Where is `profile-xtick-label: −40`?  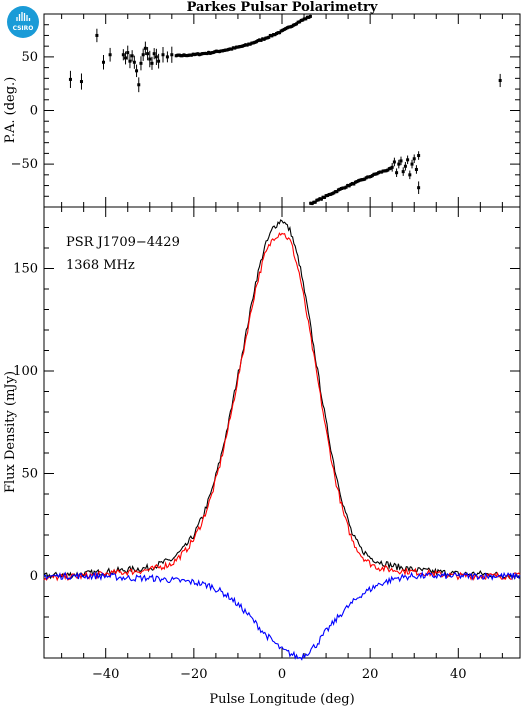
profile-xtick-label: −40 is located at coordinates (105, 674).